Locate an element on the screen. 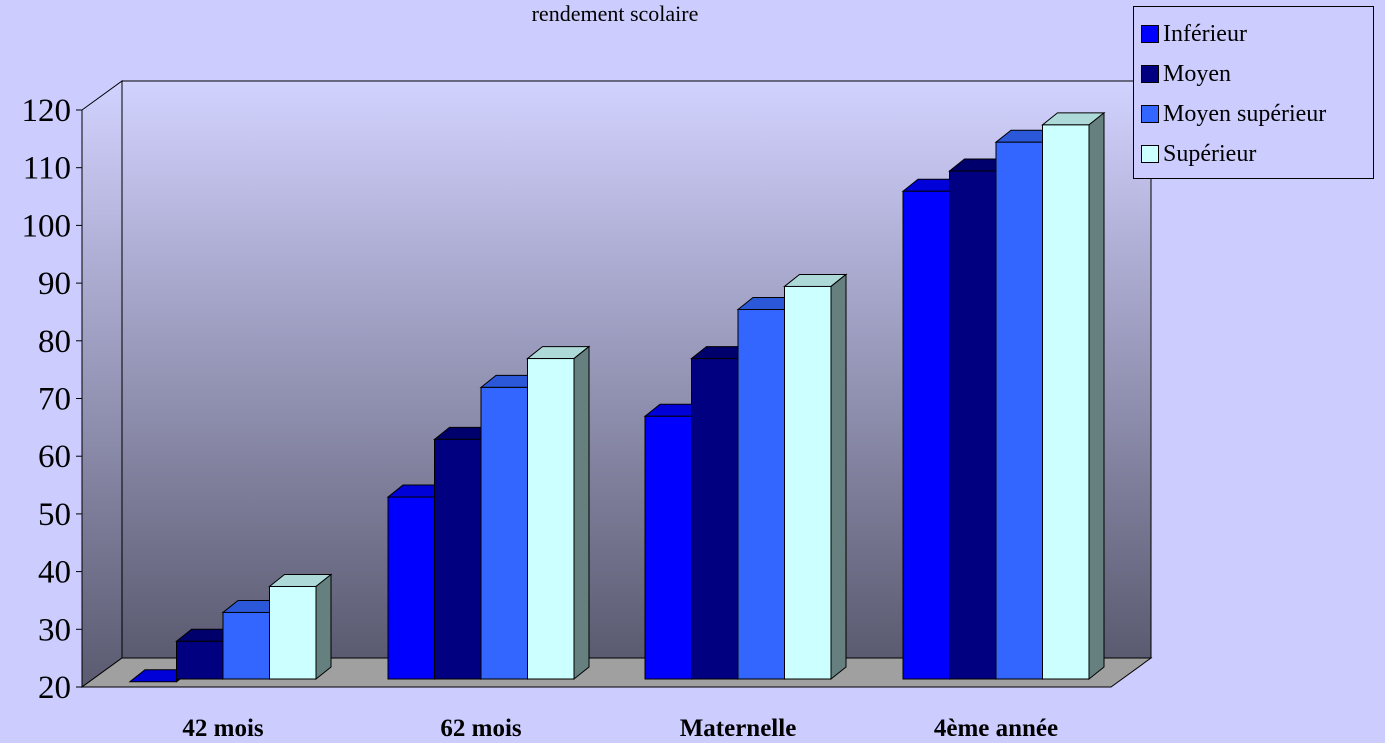 This screenshot has width=1385, height=743. legend: Inférieur Moyen Moyen supérieur Supérieur is located at coordinates (1253, 92).